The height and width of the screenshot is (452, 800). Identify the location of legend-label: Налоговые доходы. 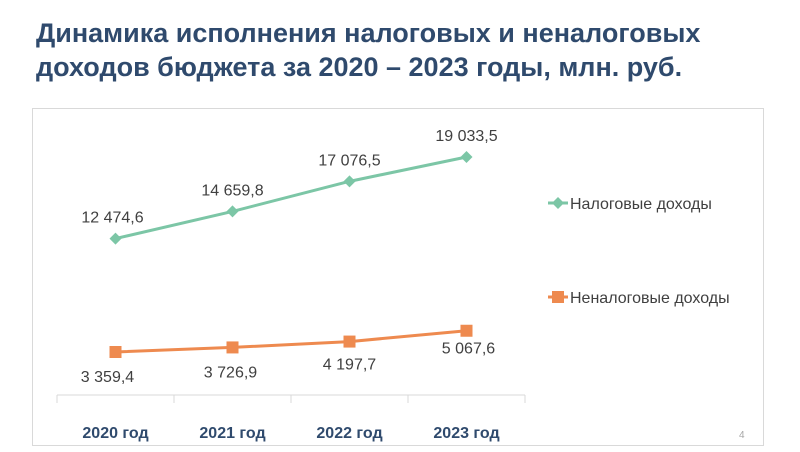
(641, 204).